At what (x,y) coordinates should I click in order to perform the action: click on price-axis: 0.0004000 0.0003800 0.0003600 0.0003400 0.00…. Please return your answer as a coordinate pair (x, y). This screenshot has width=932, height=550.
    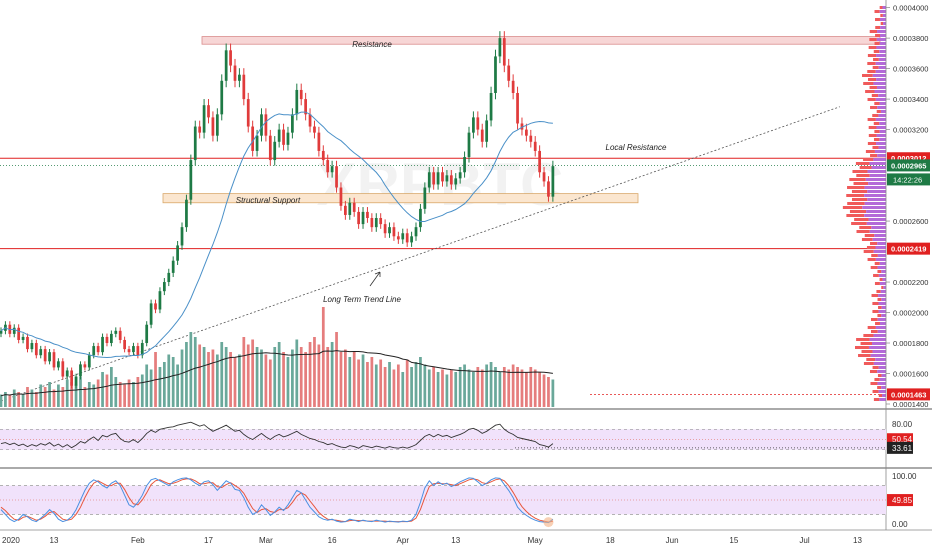
    Looking at the image, I should click on (907, 206).